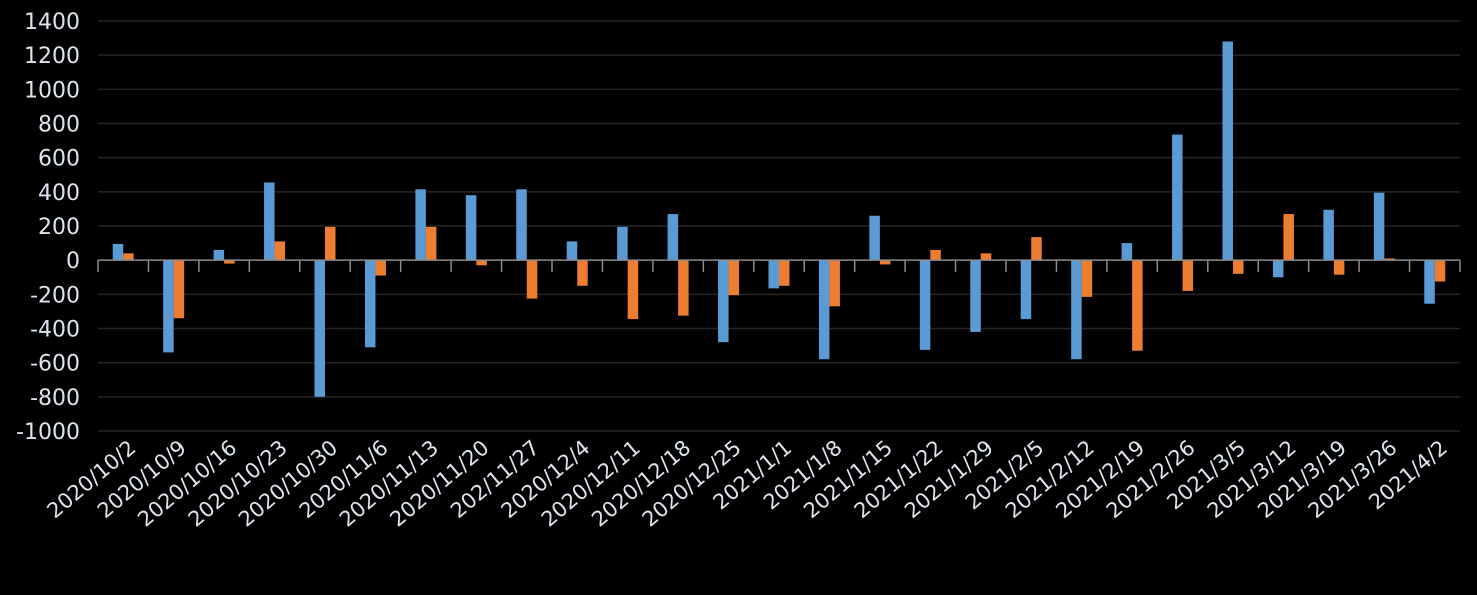 The height and width of the screenshot is (595, 1477). What do you see at coordinates (59, 125) in the screenshot?
I see `y-tick-label: 800` at bounding box center [59, 125].